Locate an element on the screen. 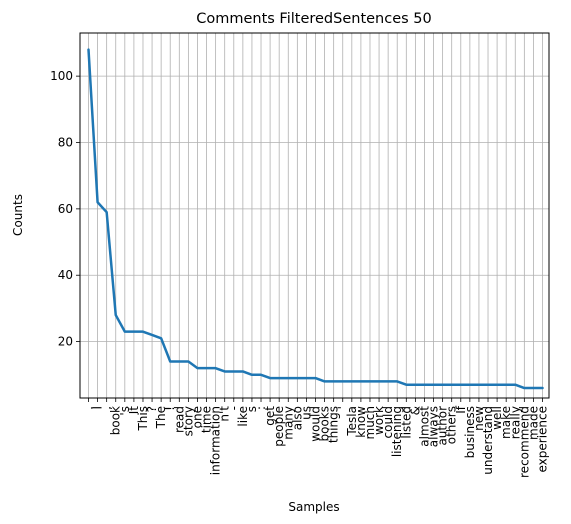 The image size is (571, 524). x-tick-label: made is located at coordinates (533, 423).